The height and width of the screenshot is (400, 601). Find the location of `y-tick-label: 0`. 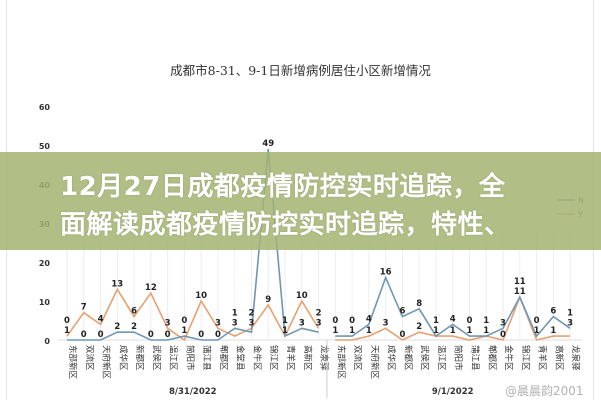

y-tick-label: 0 is located at coordinates (47, 341).